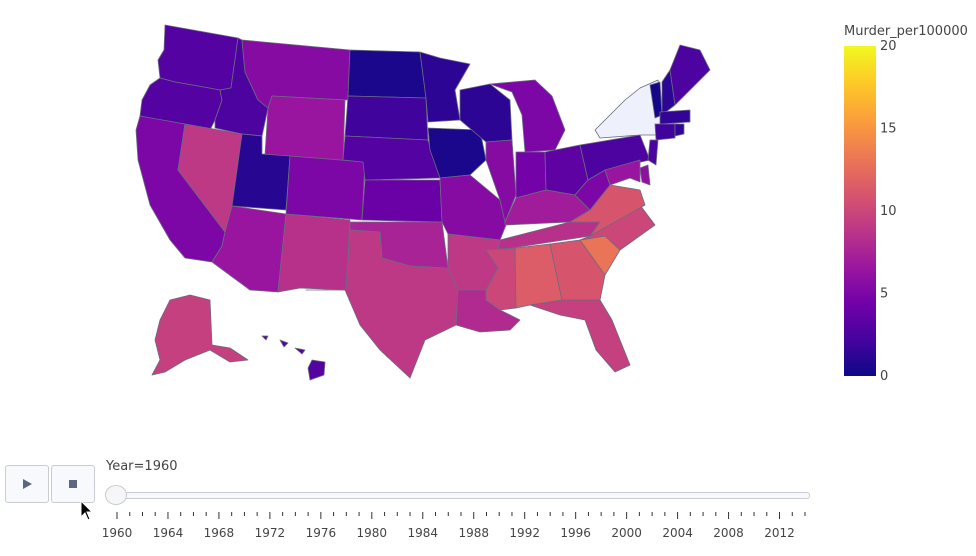 The image size is (976, 556). Describe the element at coordinates (116, 495) in the screenshot. I see `year-slider-handle` at that location.